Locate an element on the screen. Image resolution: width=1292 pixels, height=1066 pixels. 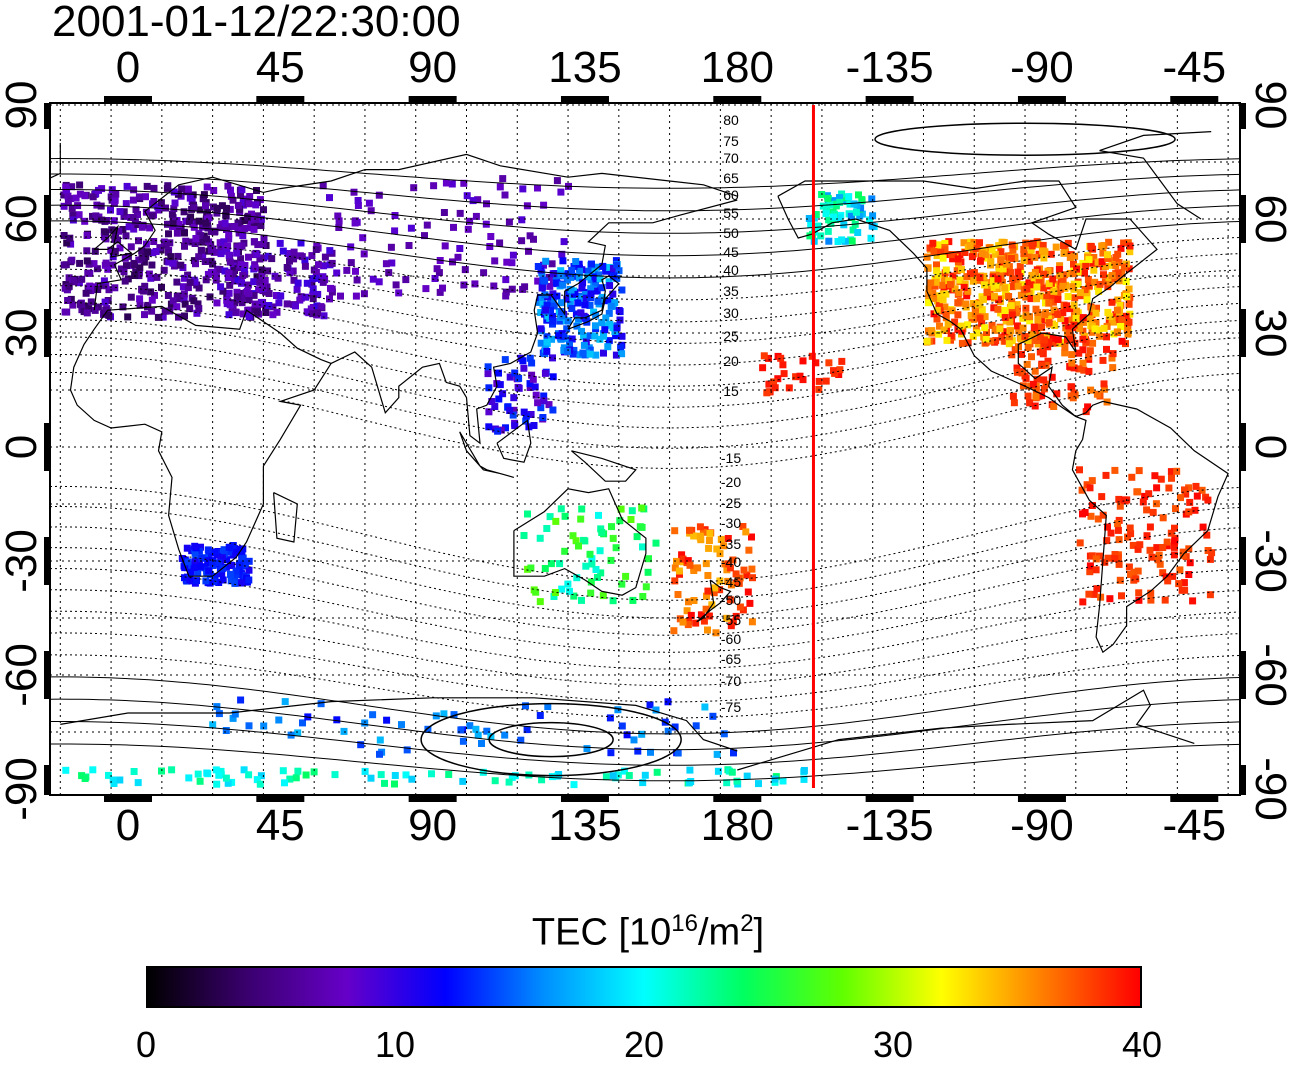
contour-line is located at coordinates (645, 705).